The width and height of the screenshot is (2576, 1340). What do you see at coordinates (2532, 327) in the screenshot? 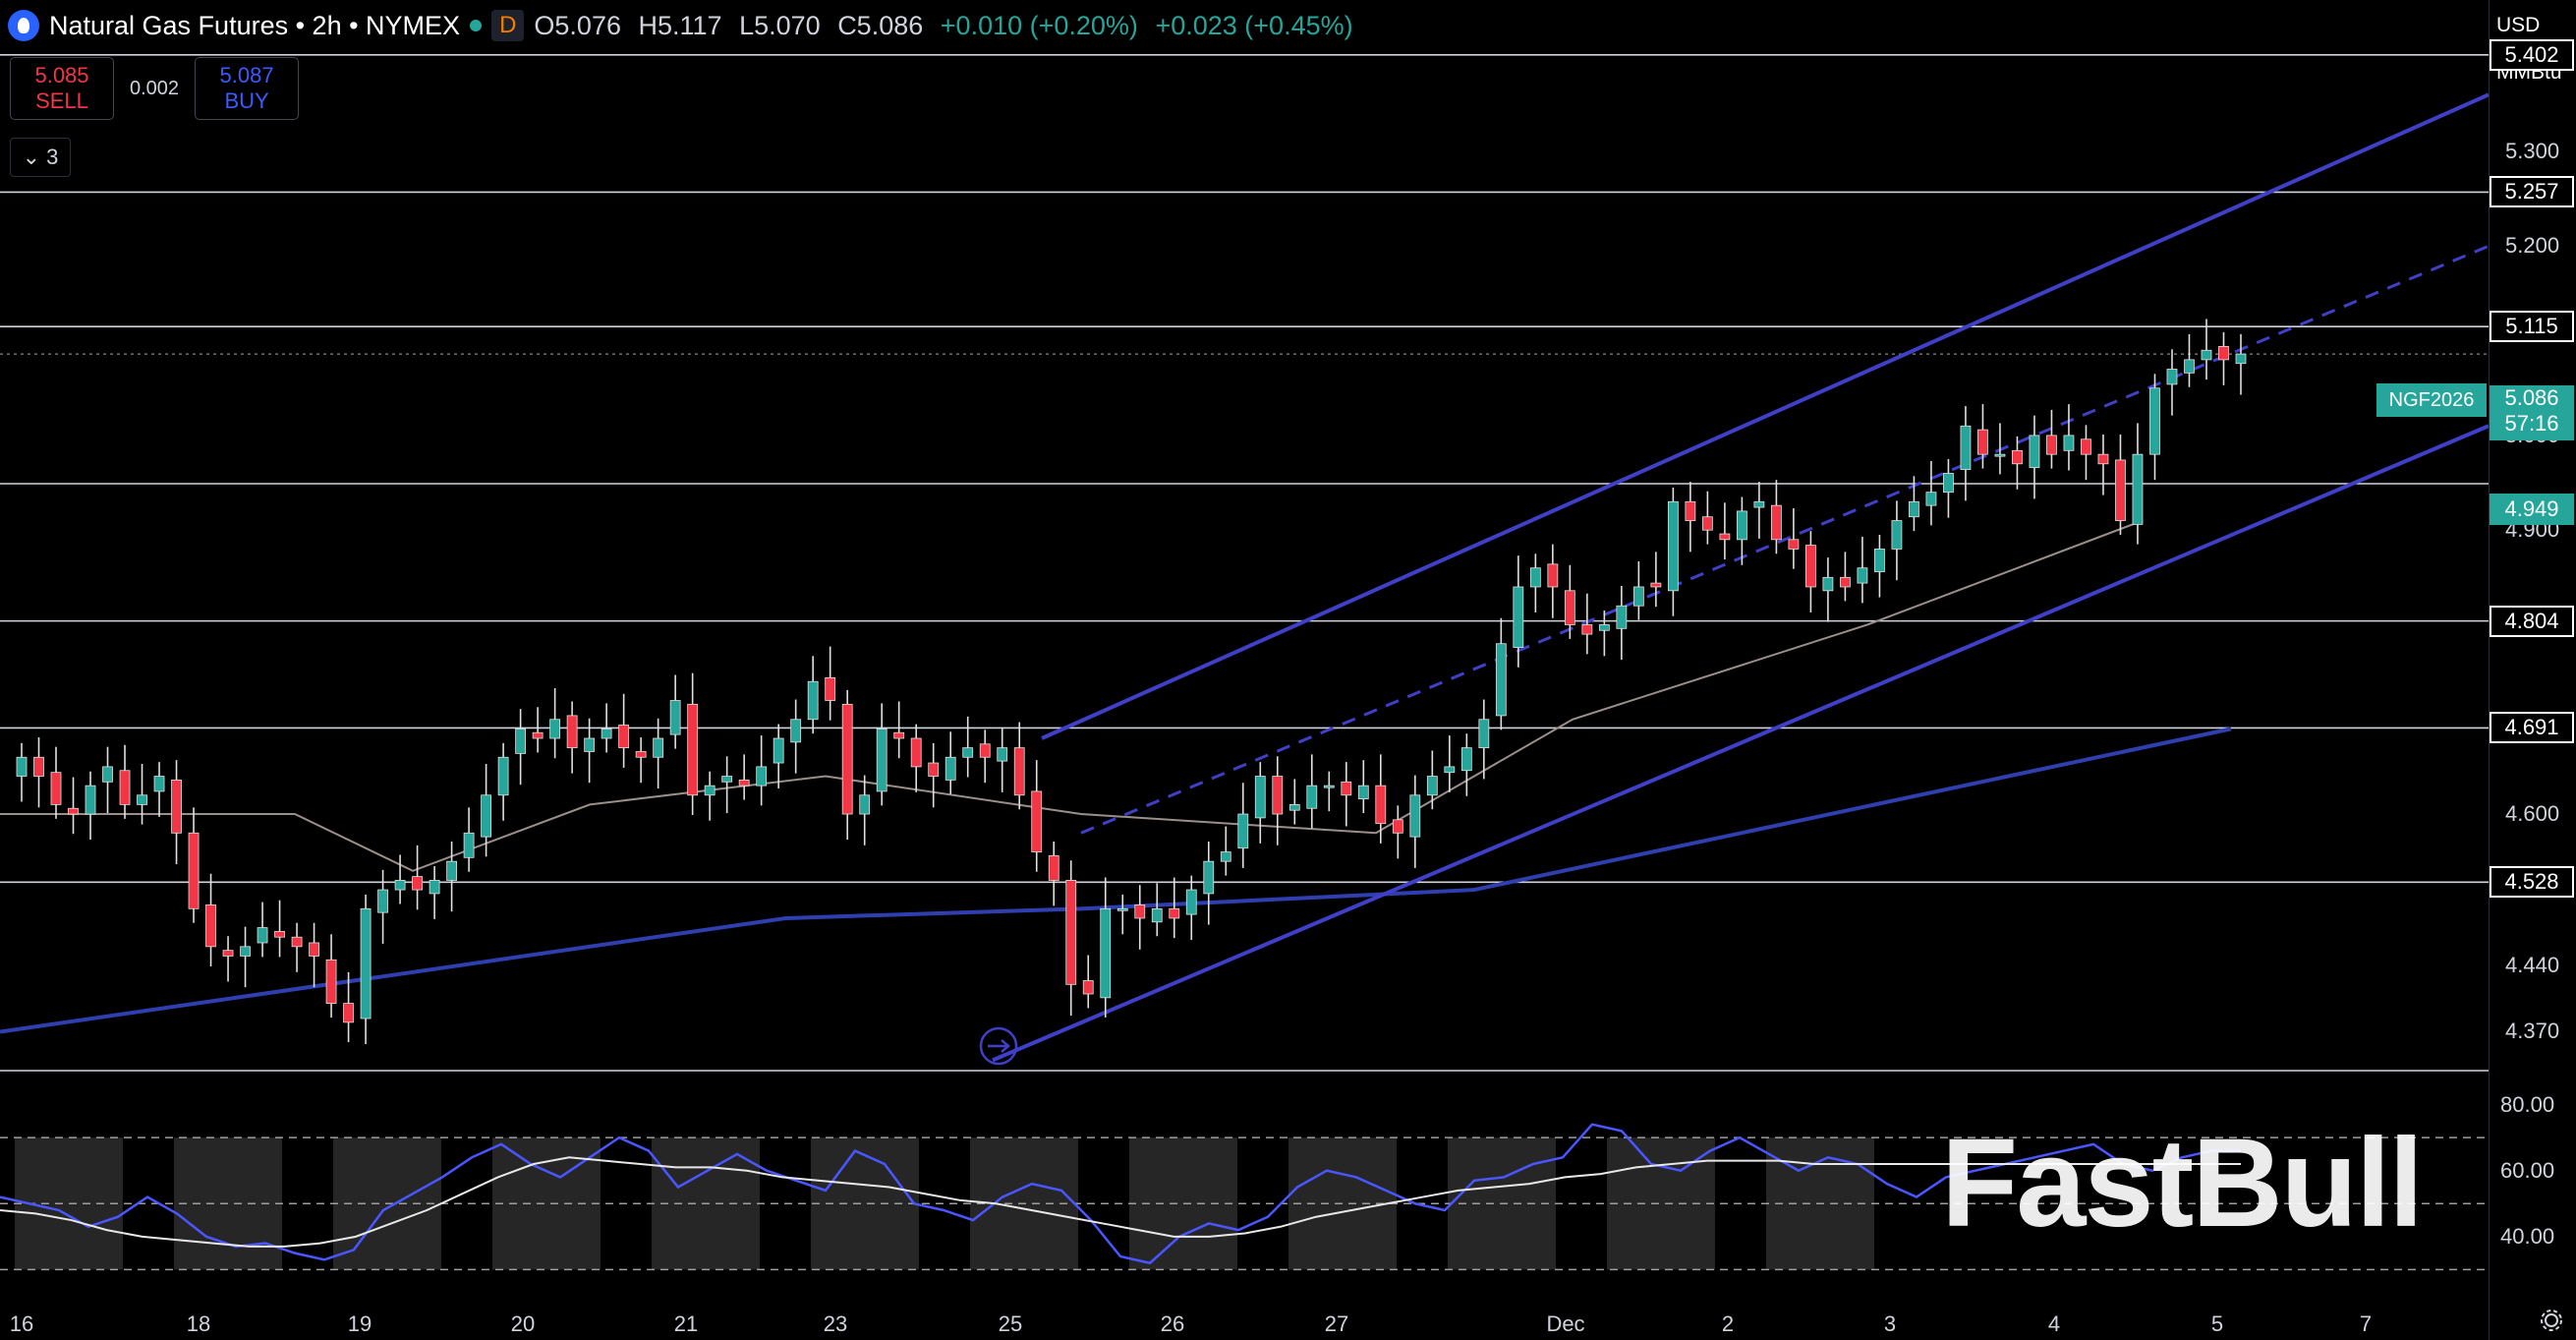
I see `level-price-label: 5.115` at bounding box center [2532, 327].